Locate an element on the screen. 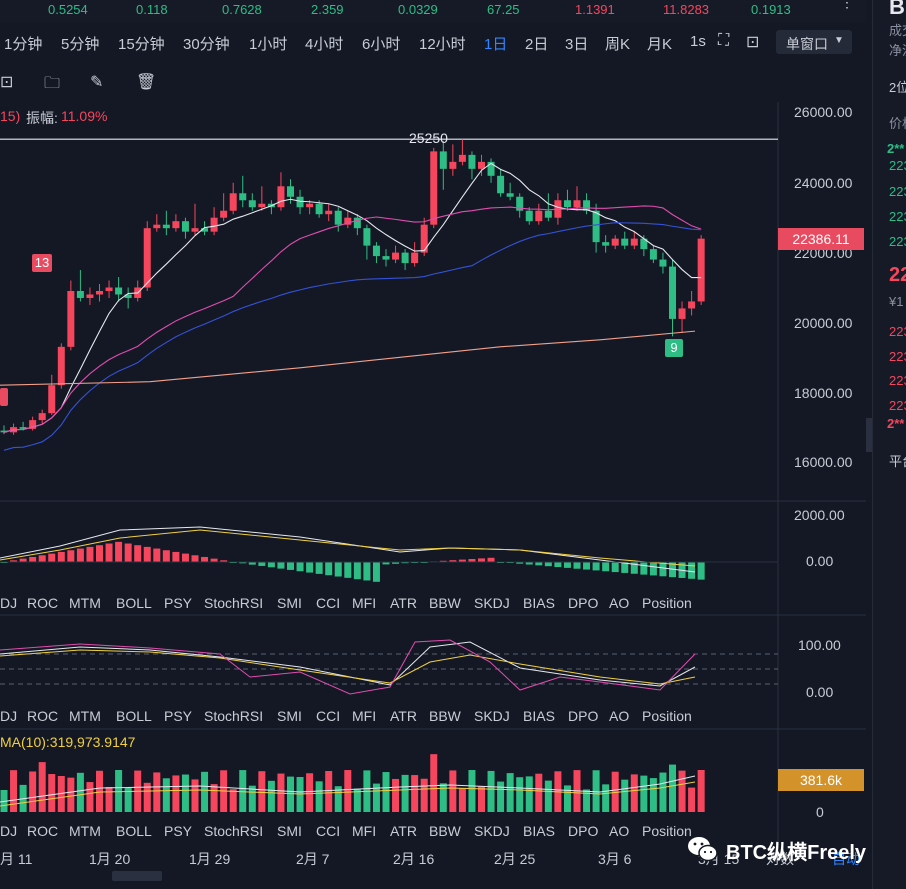 Image resolution: width=906 pixels, height=889 pixels. tf-1s: 1s is located at coordinates (698, 41).